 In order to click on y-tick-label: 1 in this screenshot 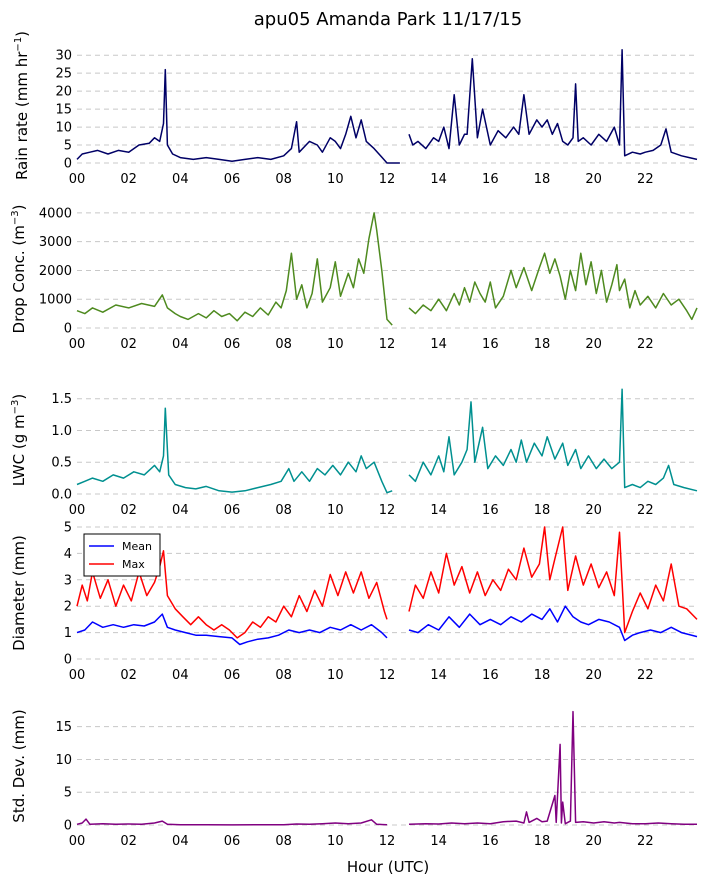, I will do `click(68, 633)`.